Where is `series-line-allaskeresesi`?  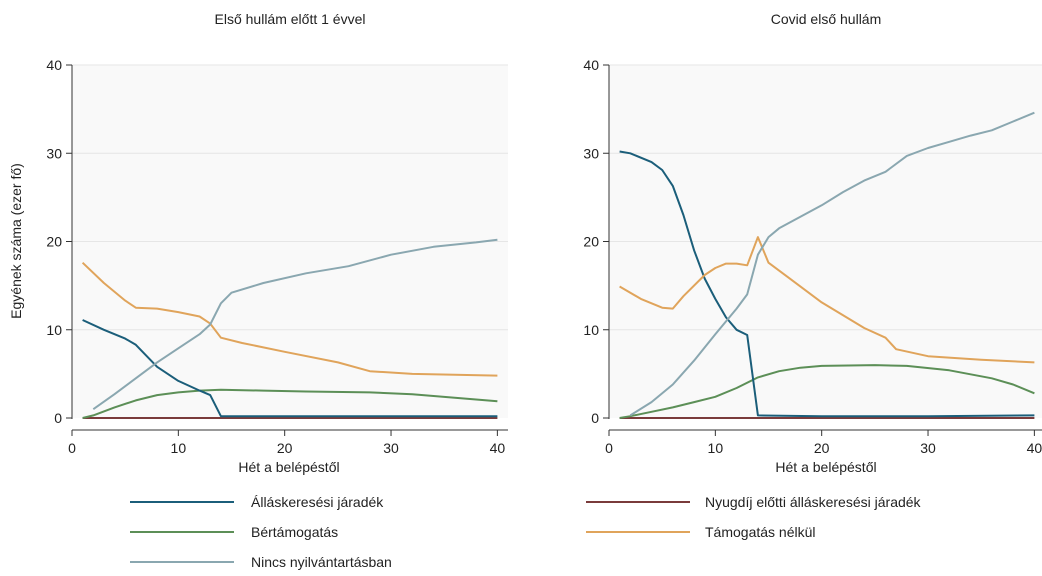 series-line-allaskeresesi is located at coordinates (290, 368).